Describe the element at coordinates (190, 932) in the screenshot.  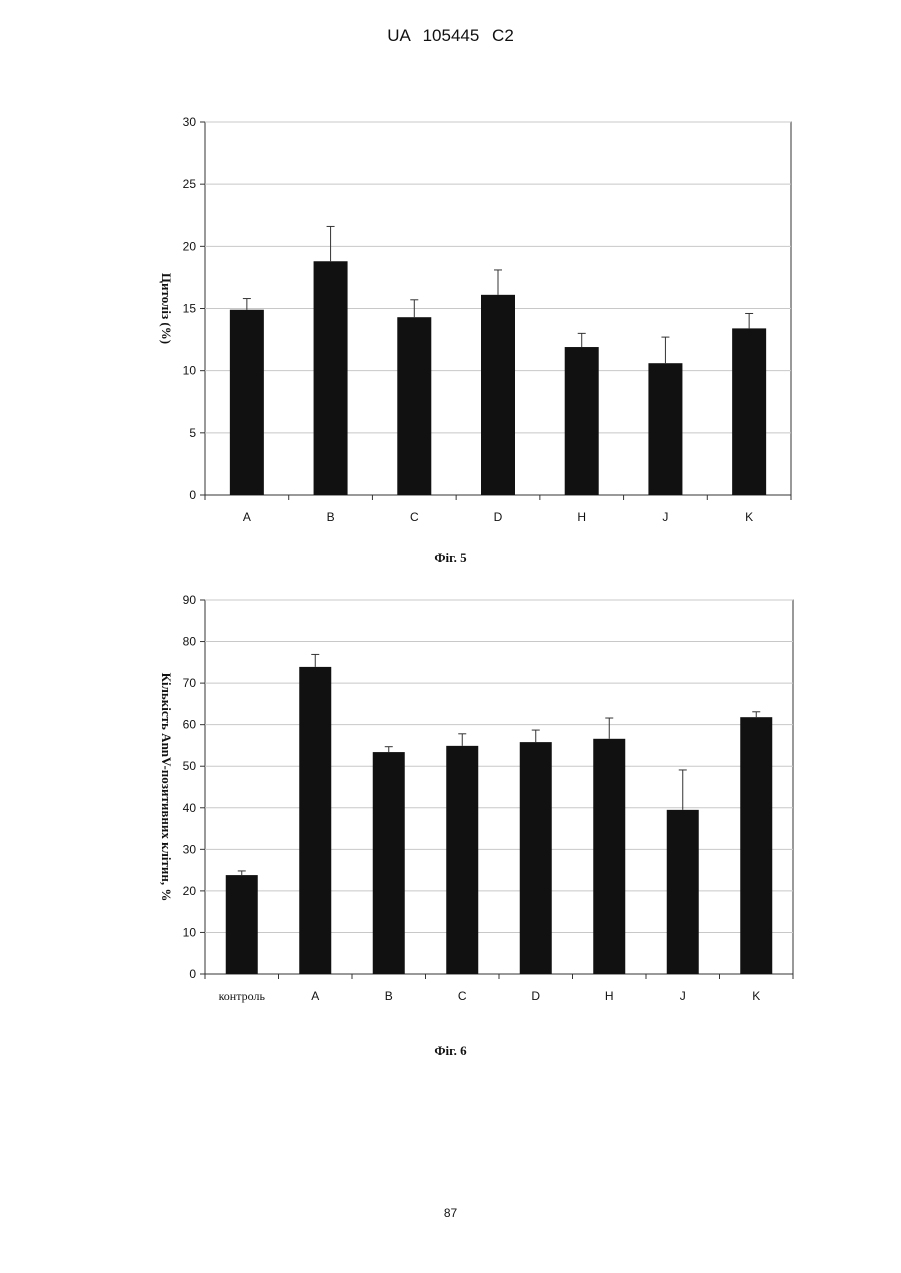
I see `y-tick-label: 10` at that location.